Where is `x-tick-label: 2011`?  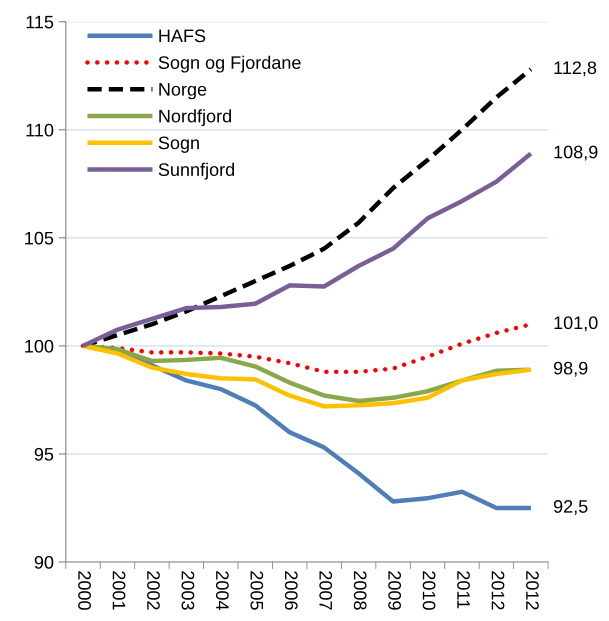 x-tick-label: 2011 is located at coordinates (463, 589).